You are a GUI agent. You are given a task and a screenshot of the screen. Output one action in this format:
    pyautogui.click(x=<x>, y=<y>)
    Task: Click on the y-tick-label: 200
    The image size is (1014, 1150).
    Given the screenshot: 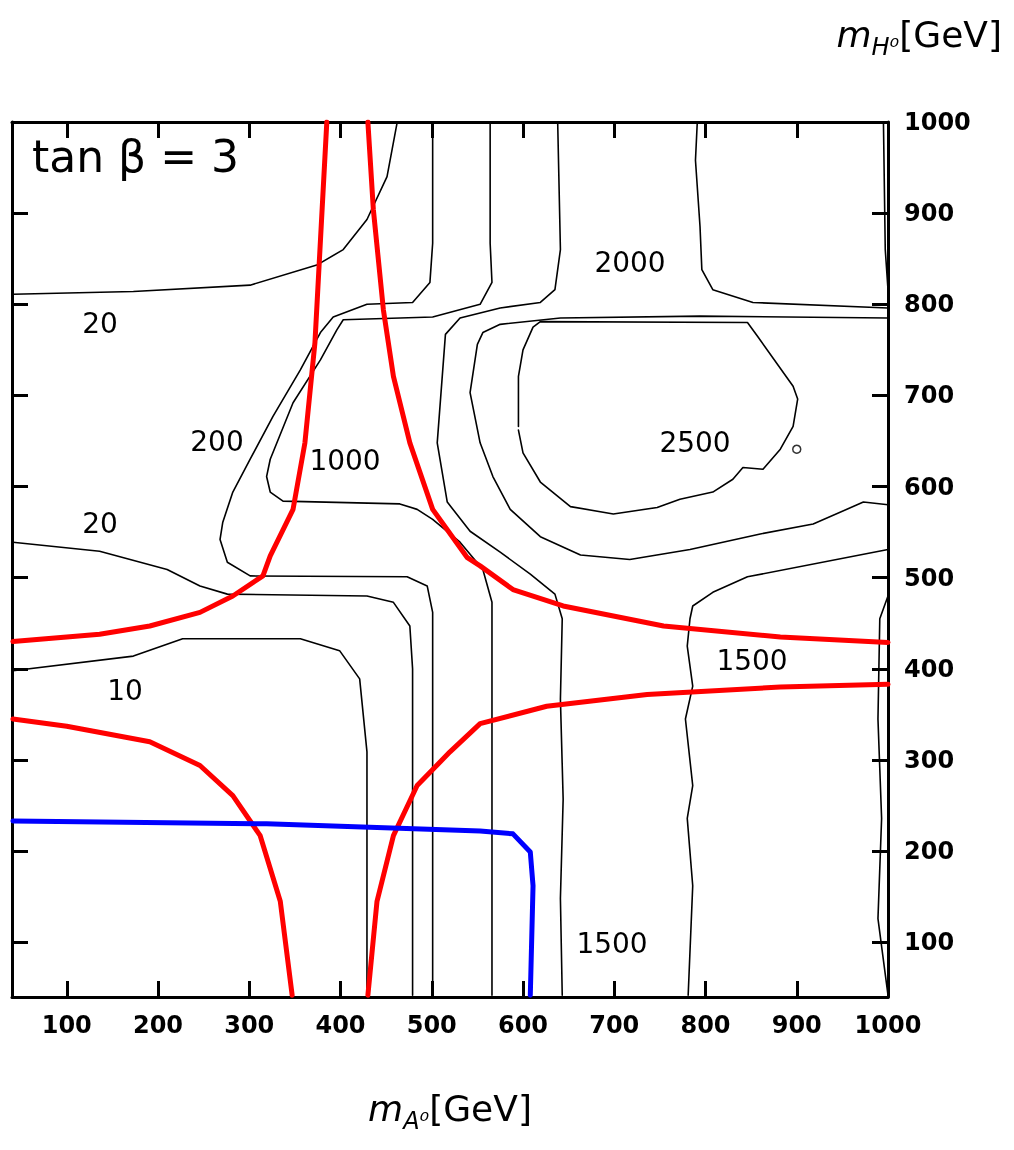 What is the action you would take?
    pyautogui.click(x=929, y=851)
    